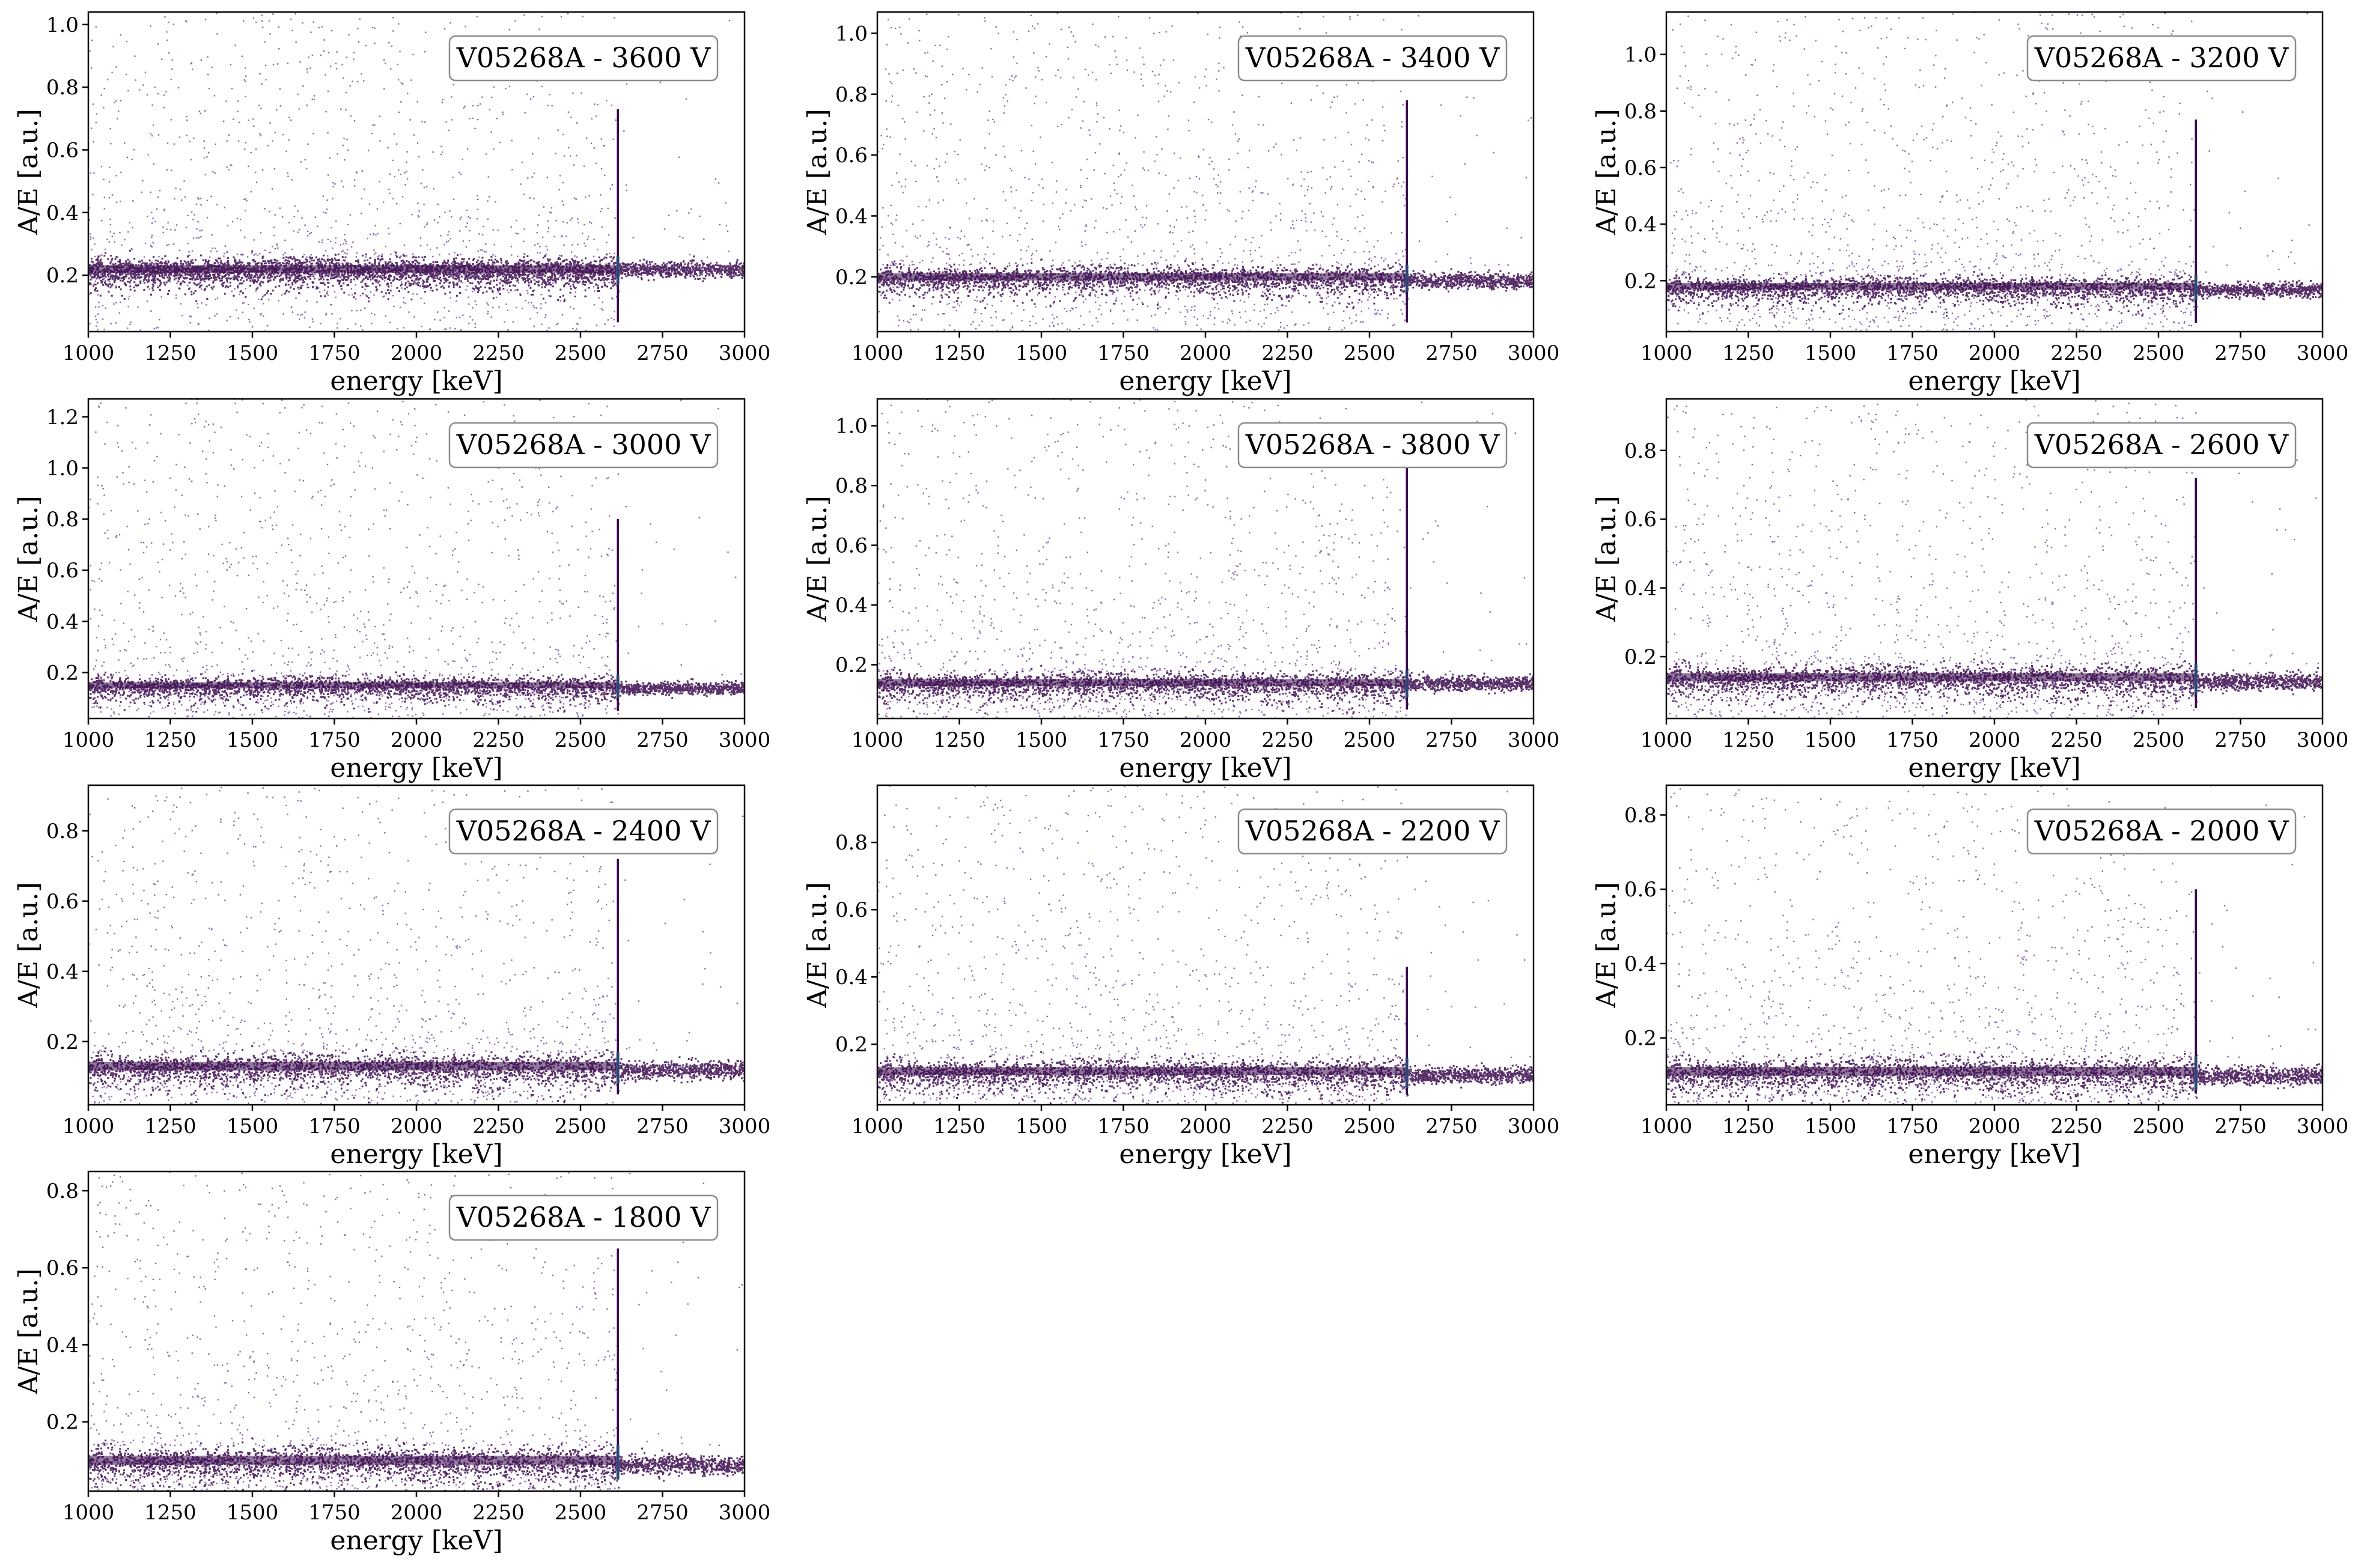 The height and width of the screenshot is (1568, 2361). Describe the element at coordinates (583, 1217) in the screenshot. I see `legend-label: V05268A - 1800 V` at that location.